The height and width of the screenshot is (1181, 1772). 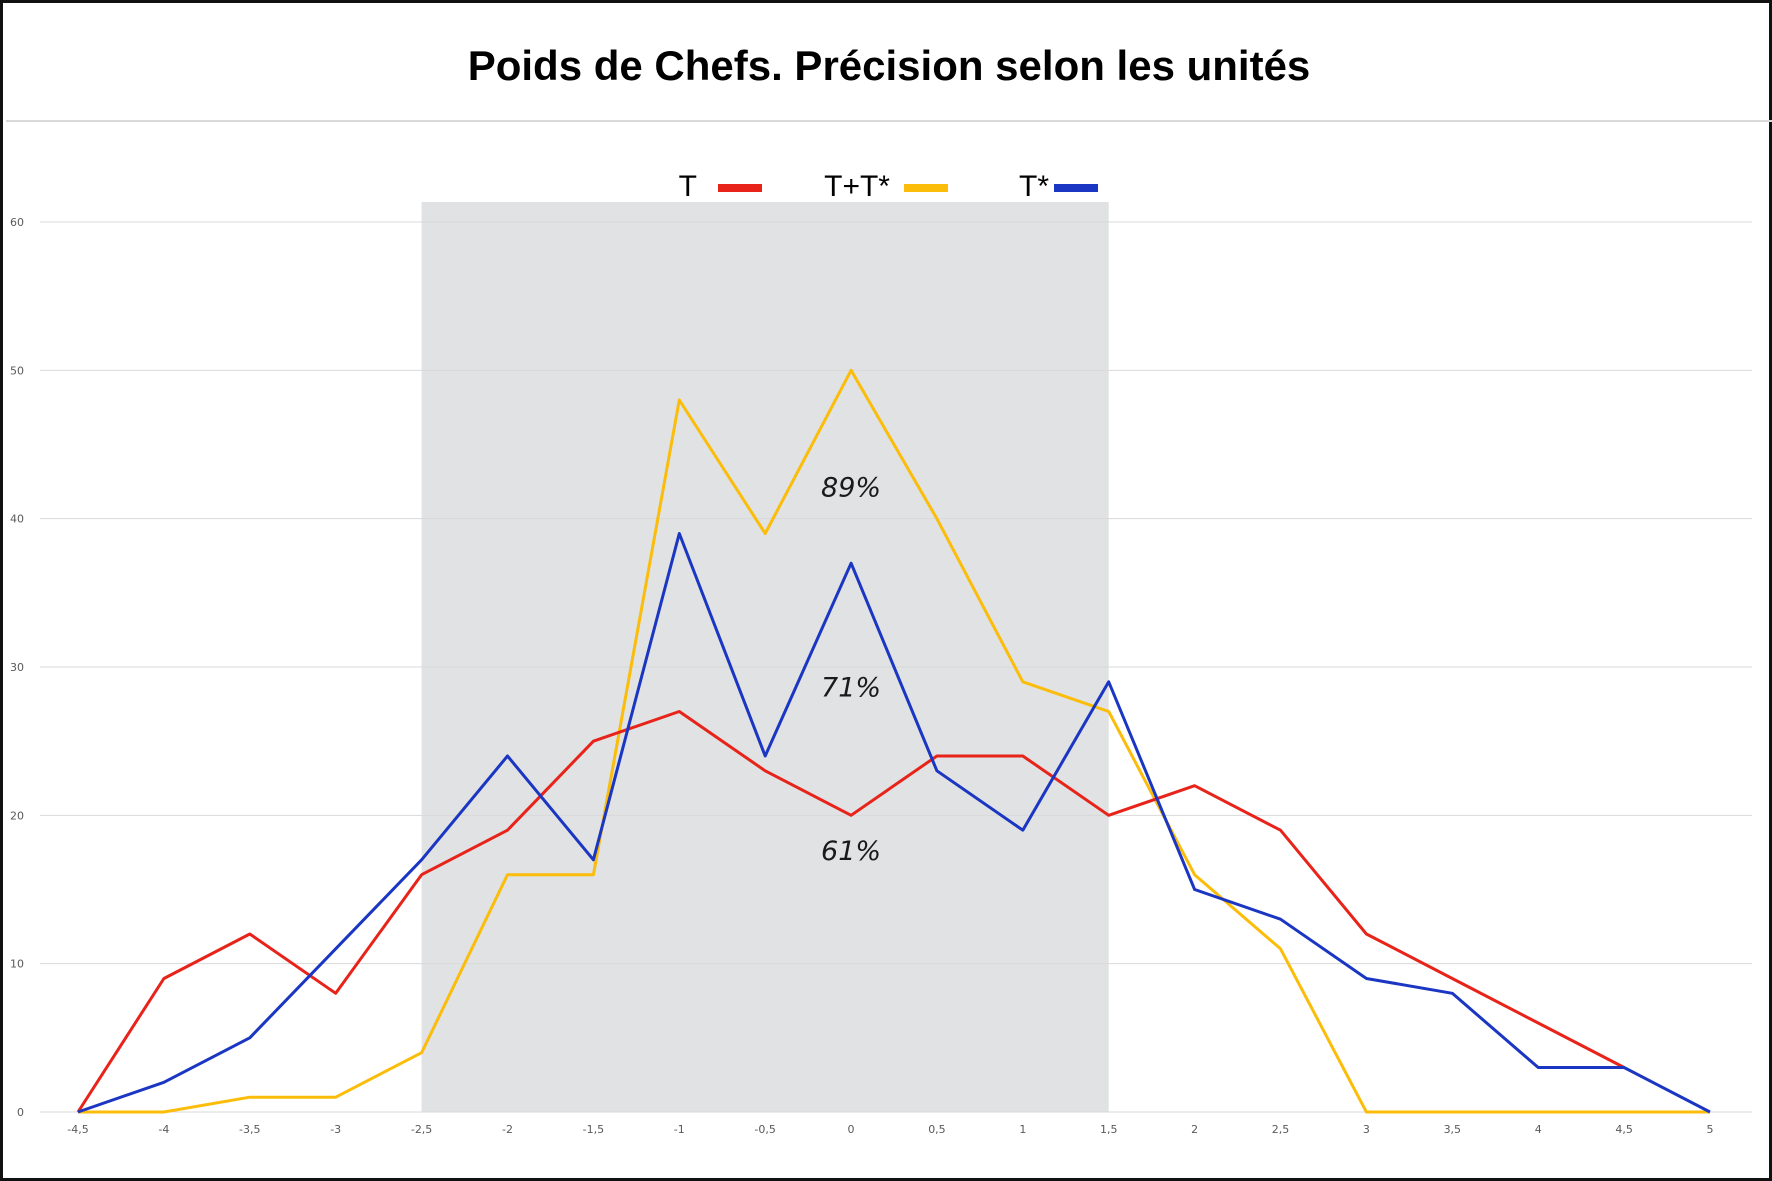 What do you see at coordinates (1624, 1129) in the screenshot?
I see `x-tick-label: 4,5` at bounding box center [1624, 1129].